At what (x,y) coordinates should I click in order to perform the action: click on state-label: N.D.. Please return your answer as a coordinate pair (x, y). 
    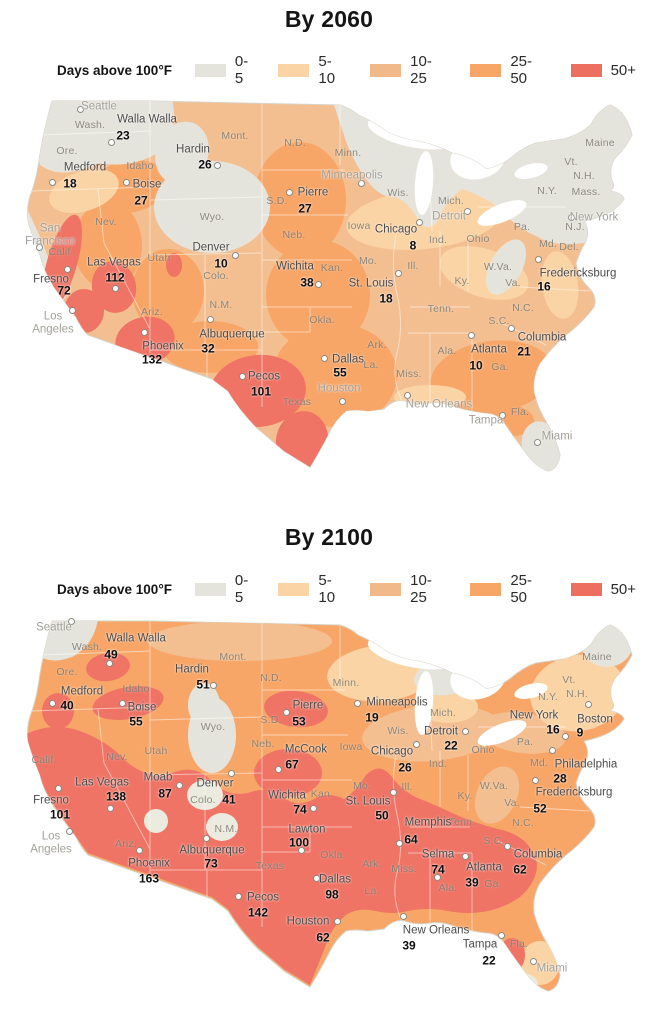
    Looking at the image, I should click on (271, 678).